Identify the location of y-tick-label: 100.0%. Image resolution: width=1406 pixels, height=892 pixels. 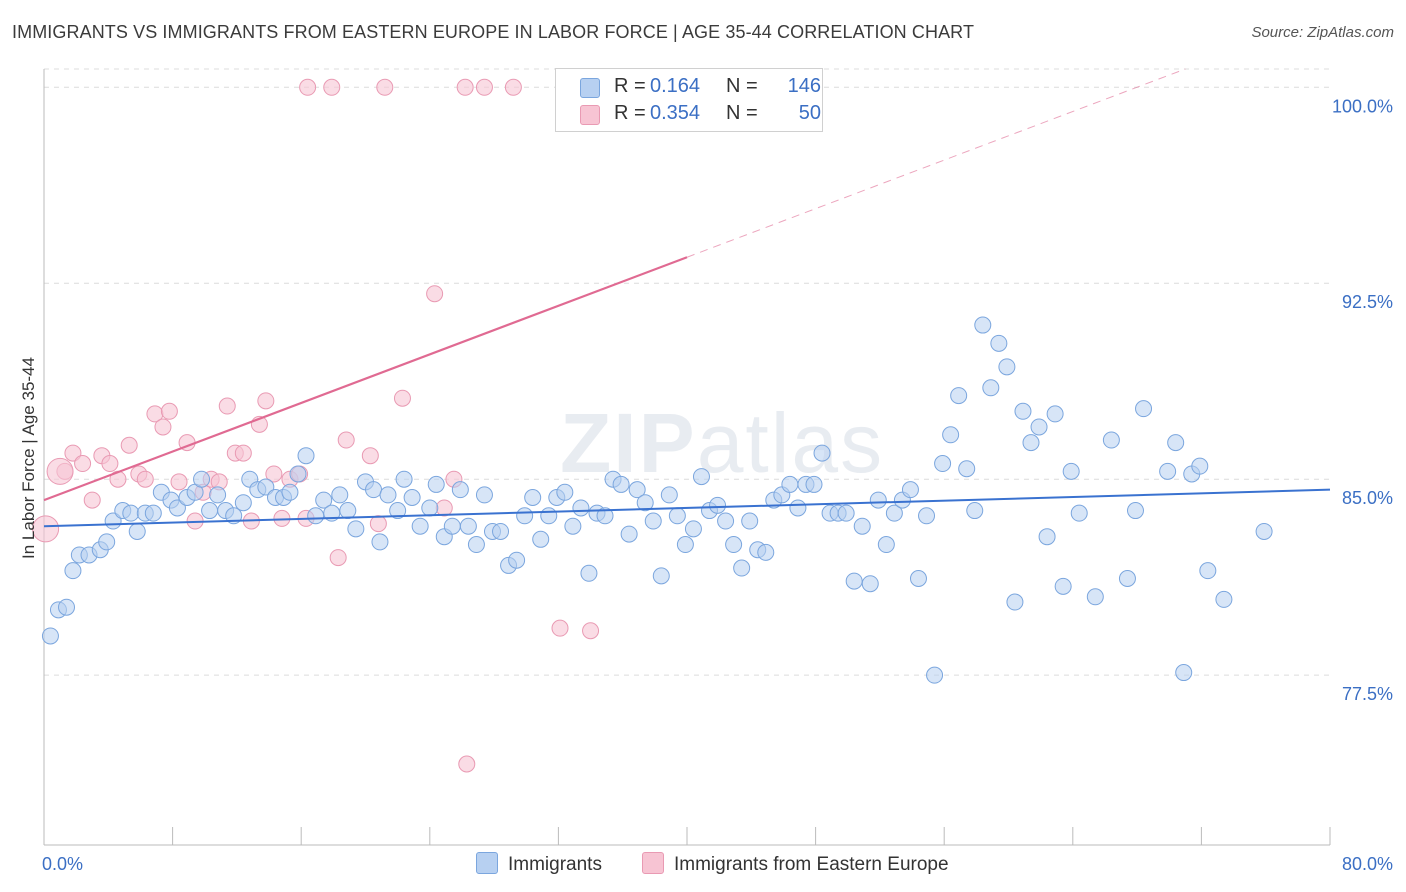
(1362, 106).